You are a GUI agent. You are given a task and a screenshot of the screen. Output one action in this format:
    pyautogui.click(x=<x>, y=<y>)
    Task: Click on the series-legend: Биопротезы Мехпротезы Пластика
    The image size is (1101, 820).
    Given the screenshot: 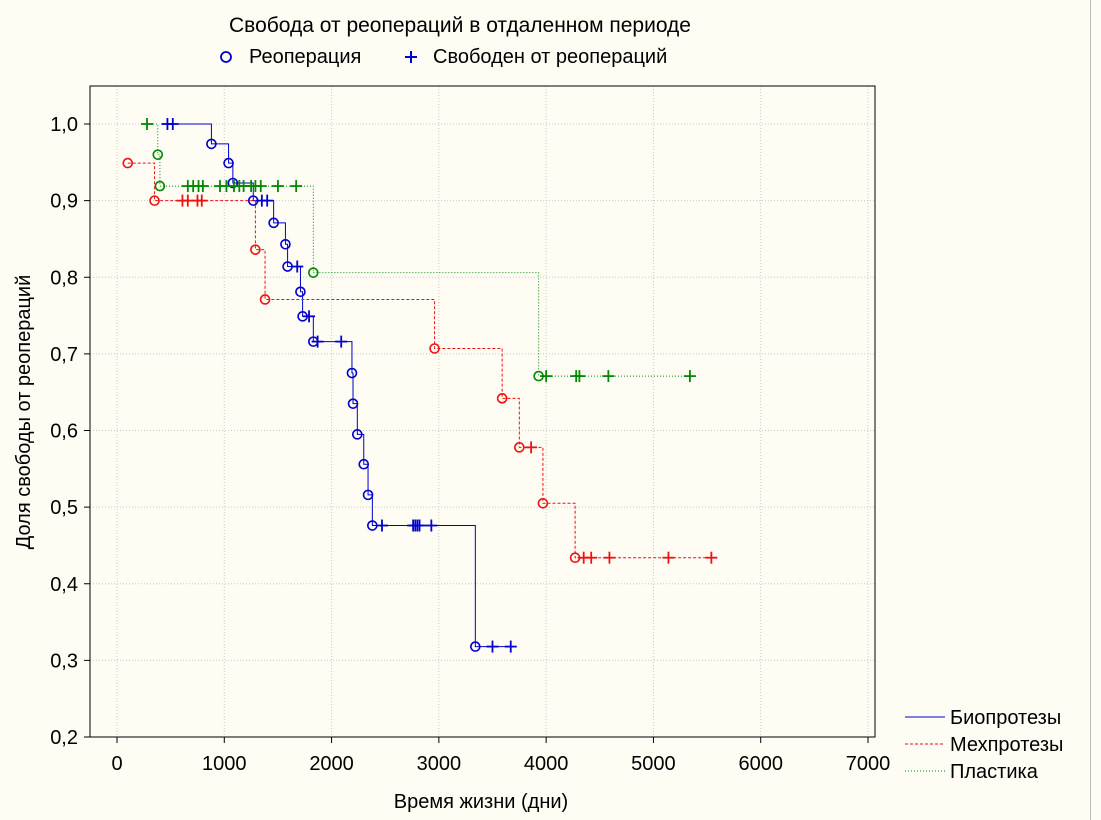 What is the action you would take?
    pyautogui.click(x=984, y=745)
    